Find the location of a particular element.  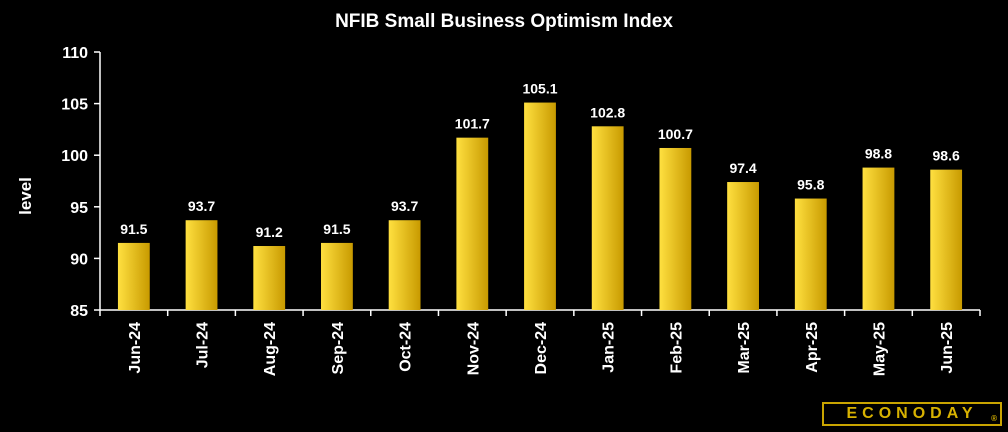

data-label: 101.7 is located at coordinates (472, 124).